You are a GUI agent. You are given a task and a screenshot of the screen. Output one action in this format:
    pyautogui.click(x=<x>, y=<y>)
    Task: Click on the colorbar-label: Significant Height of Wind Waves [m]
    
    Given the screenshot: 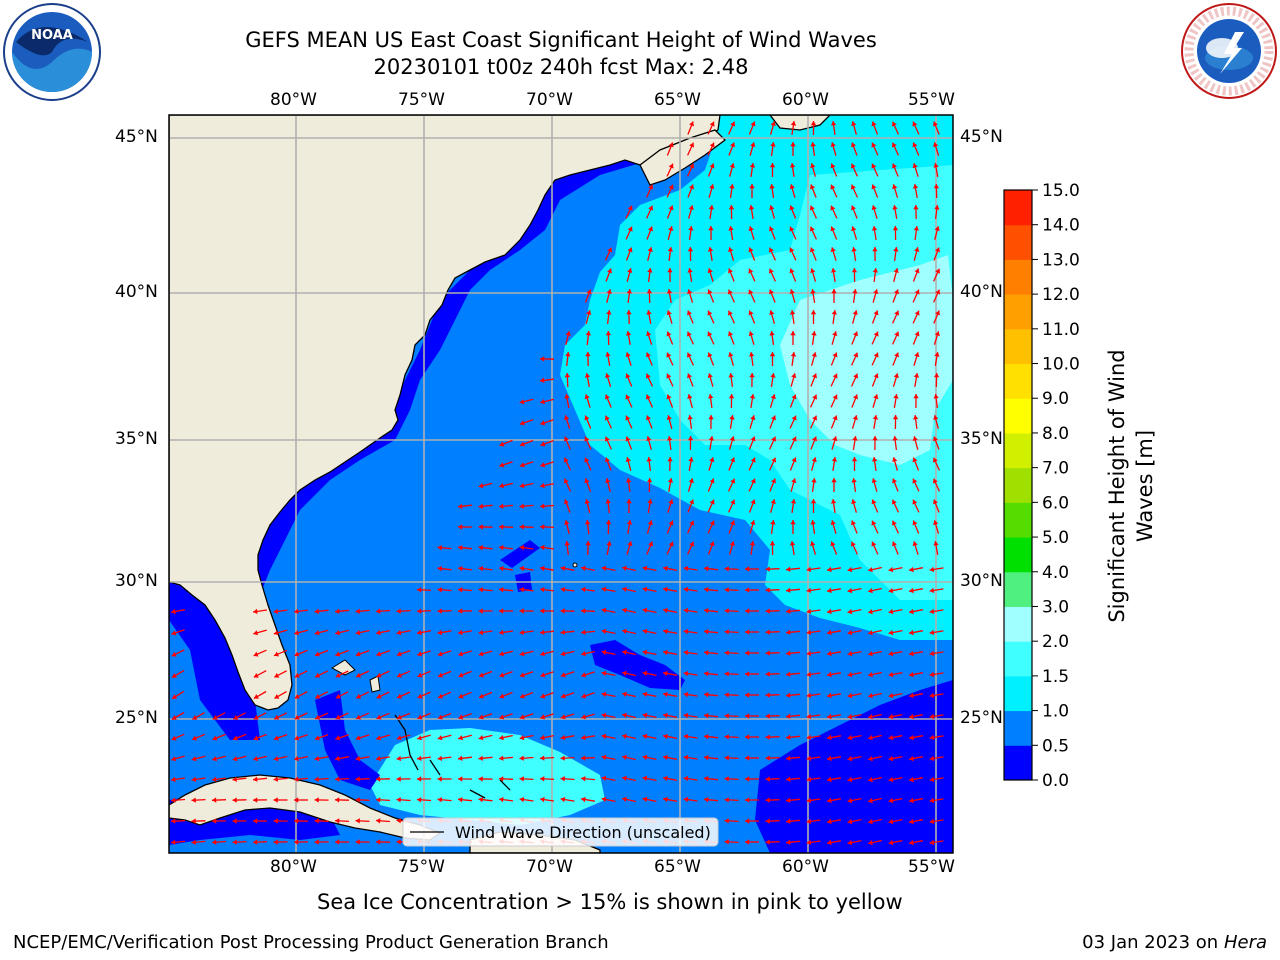 What is the action you would take?
    pyautogui.click(x=1133, y=486)
    